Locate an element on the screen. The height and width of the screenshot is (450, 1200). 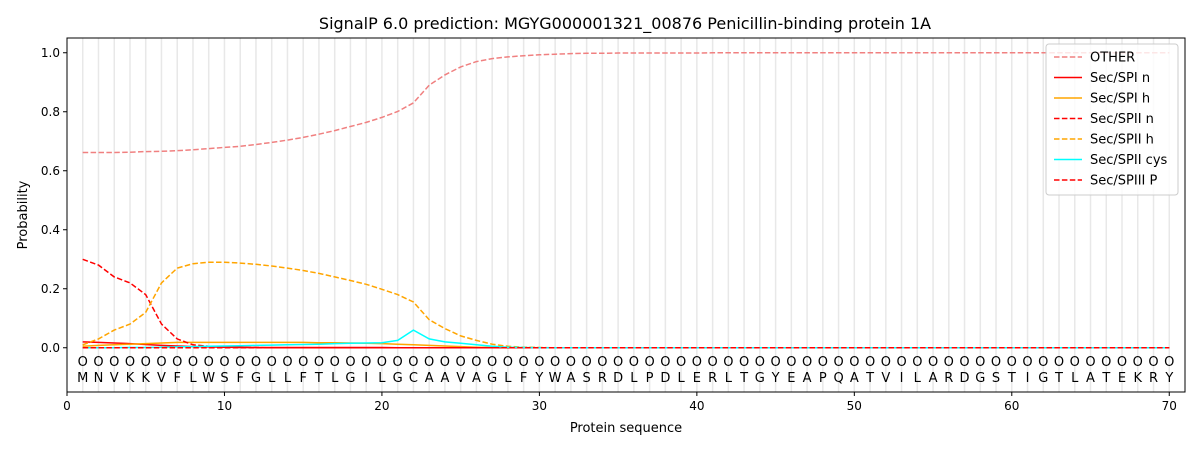
legend-box is located at coordinates (1112, 119).